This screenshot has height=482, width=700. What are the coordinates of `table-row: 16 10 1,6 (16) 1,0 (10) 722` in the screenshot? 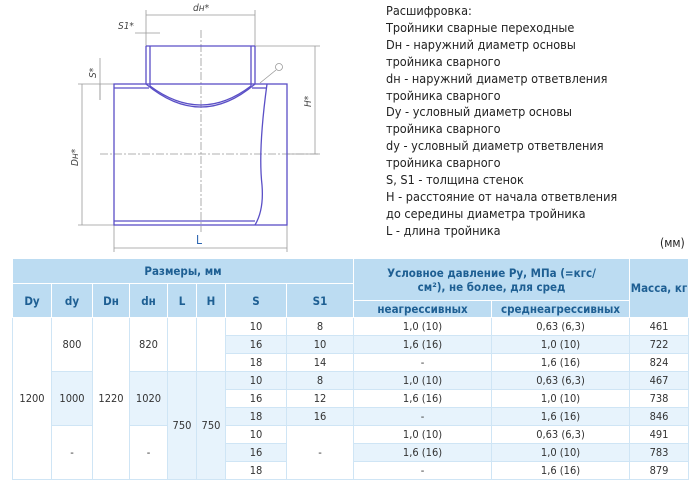 It's located at (351, 344).